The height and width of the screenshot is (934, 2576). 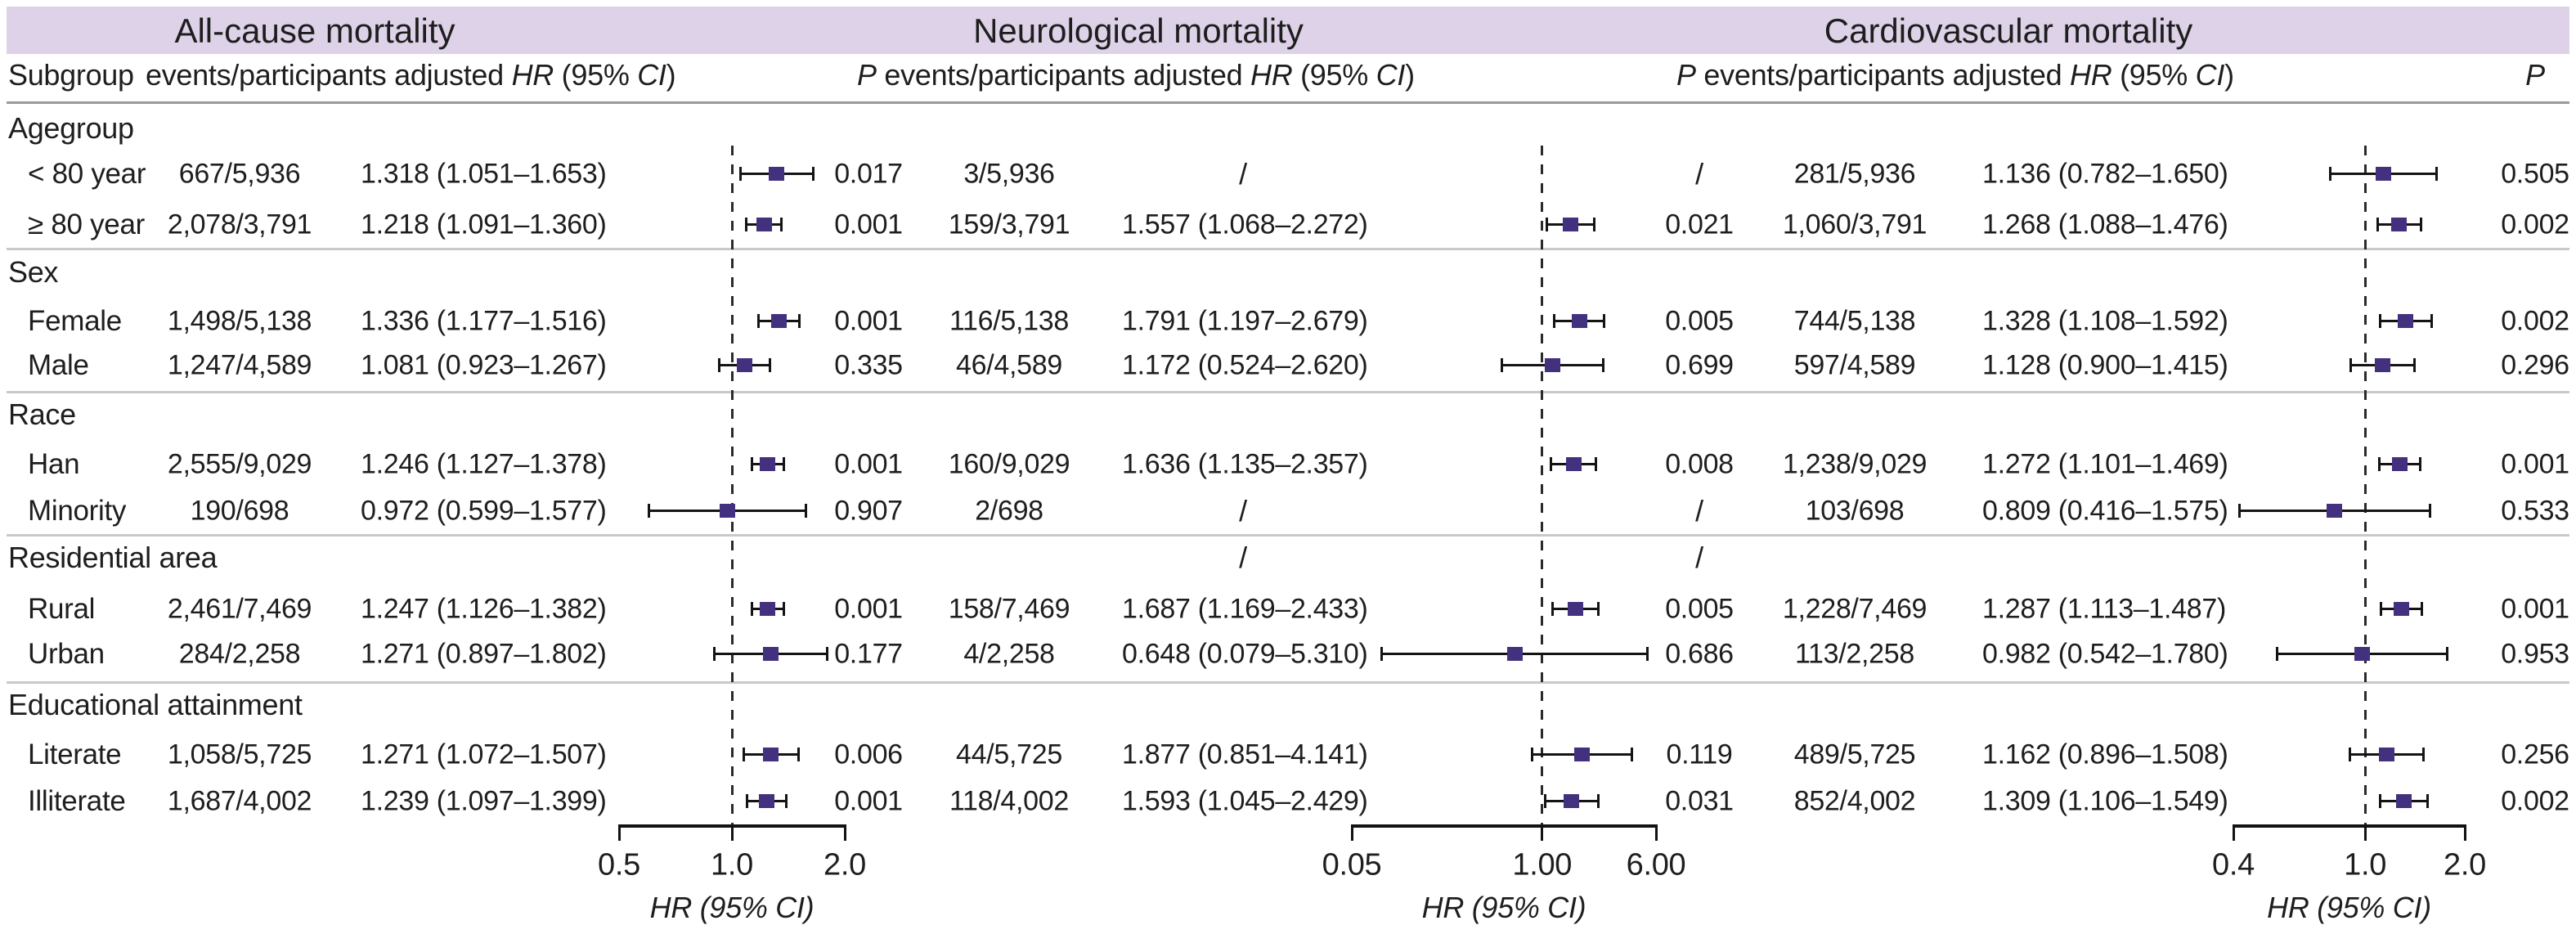 What do you see at coordinates (86, 224) in the screenshot?
I see `row-label: ≥ 80 year` at bounding box center [86, 224].